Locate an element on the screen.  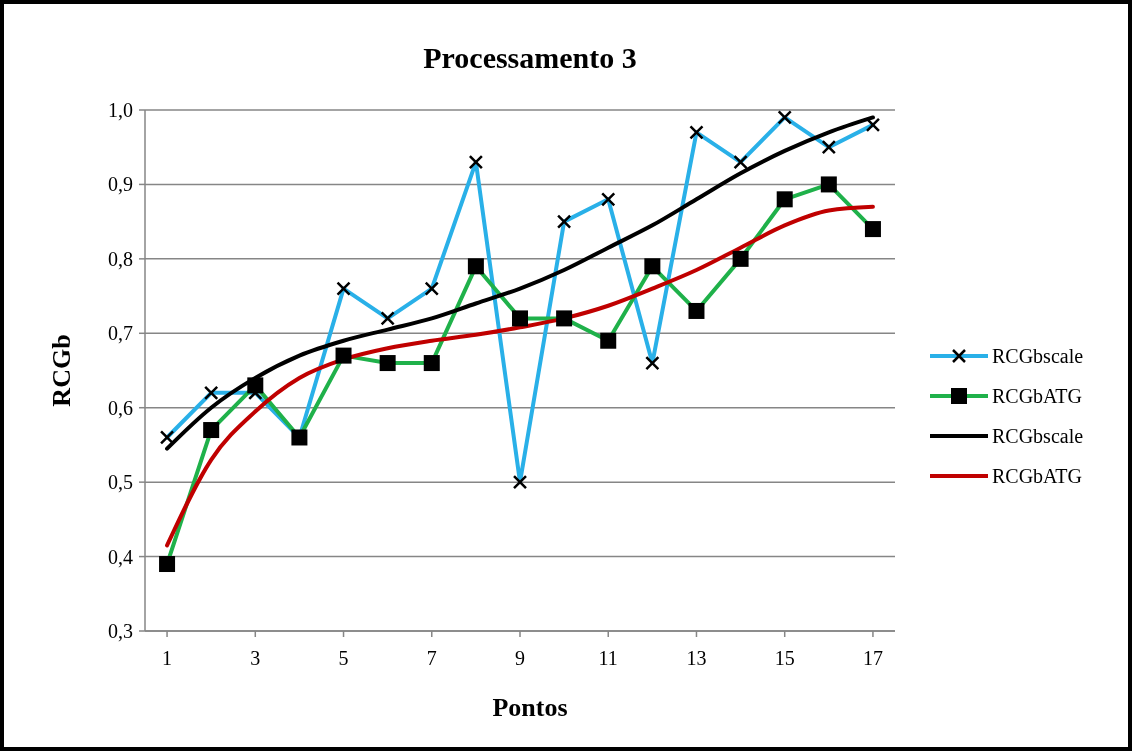
y-tick-label: 1,0 is located at coordinates (120, 110).